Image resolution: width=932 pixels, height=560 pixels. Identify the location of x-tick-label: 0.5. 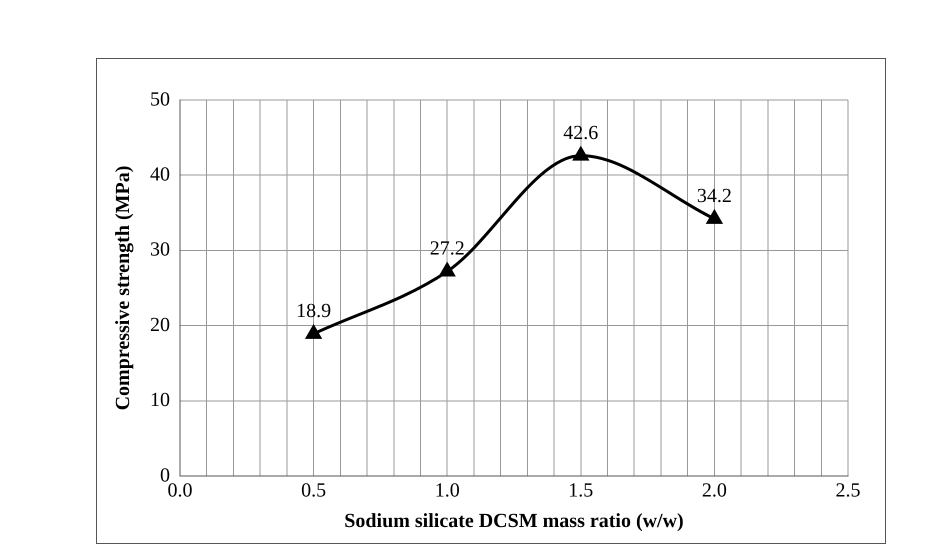
(313, 490).